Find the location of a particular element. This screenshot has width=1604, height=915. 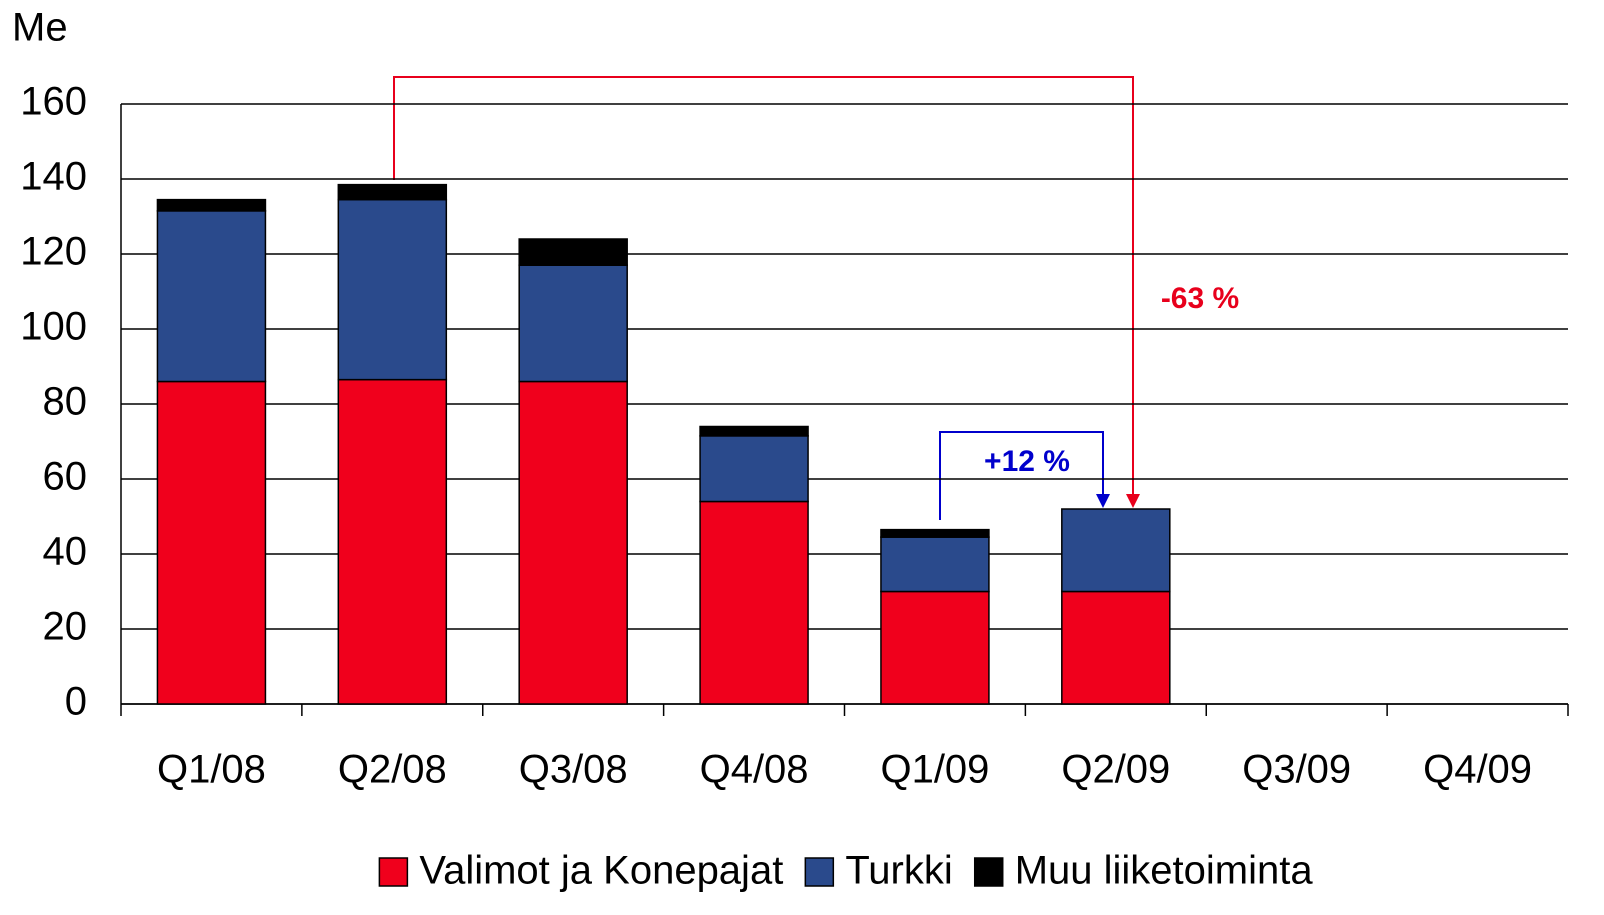

y-tick-label: 20 is located at coordinates (65, 627).